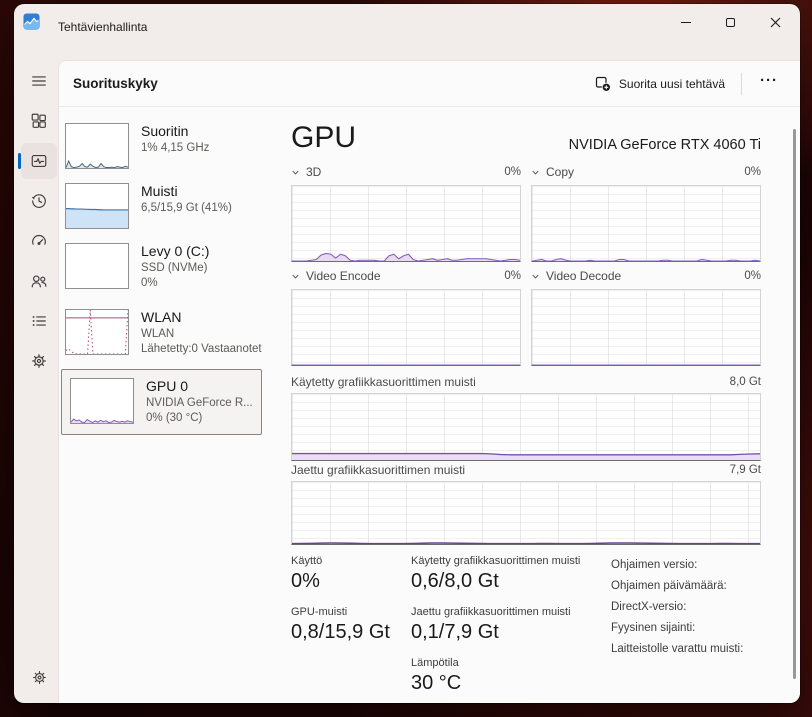 The width and height of the screenshot is (812, 717). Describe the element at coordinates (102, 401) in the screenshot. I see `gpu-mini-chart` at that location.